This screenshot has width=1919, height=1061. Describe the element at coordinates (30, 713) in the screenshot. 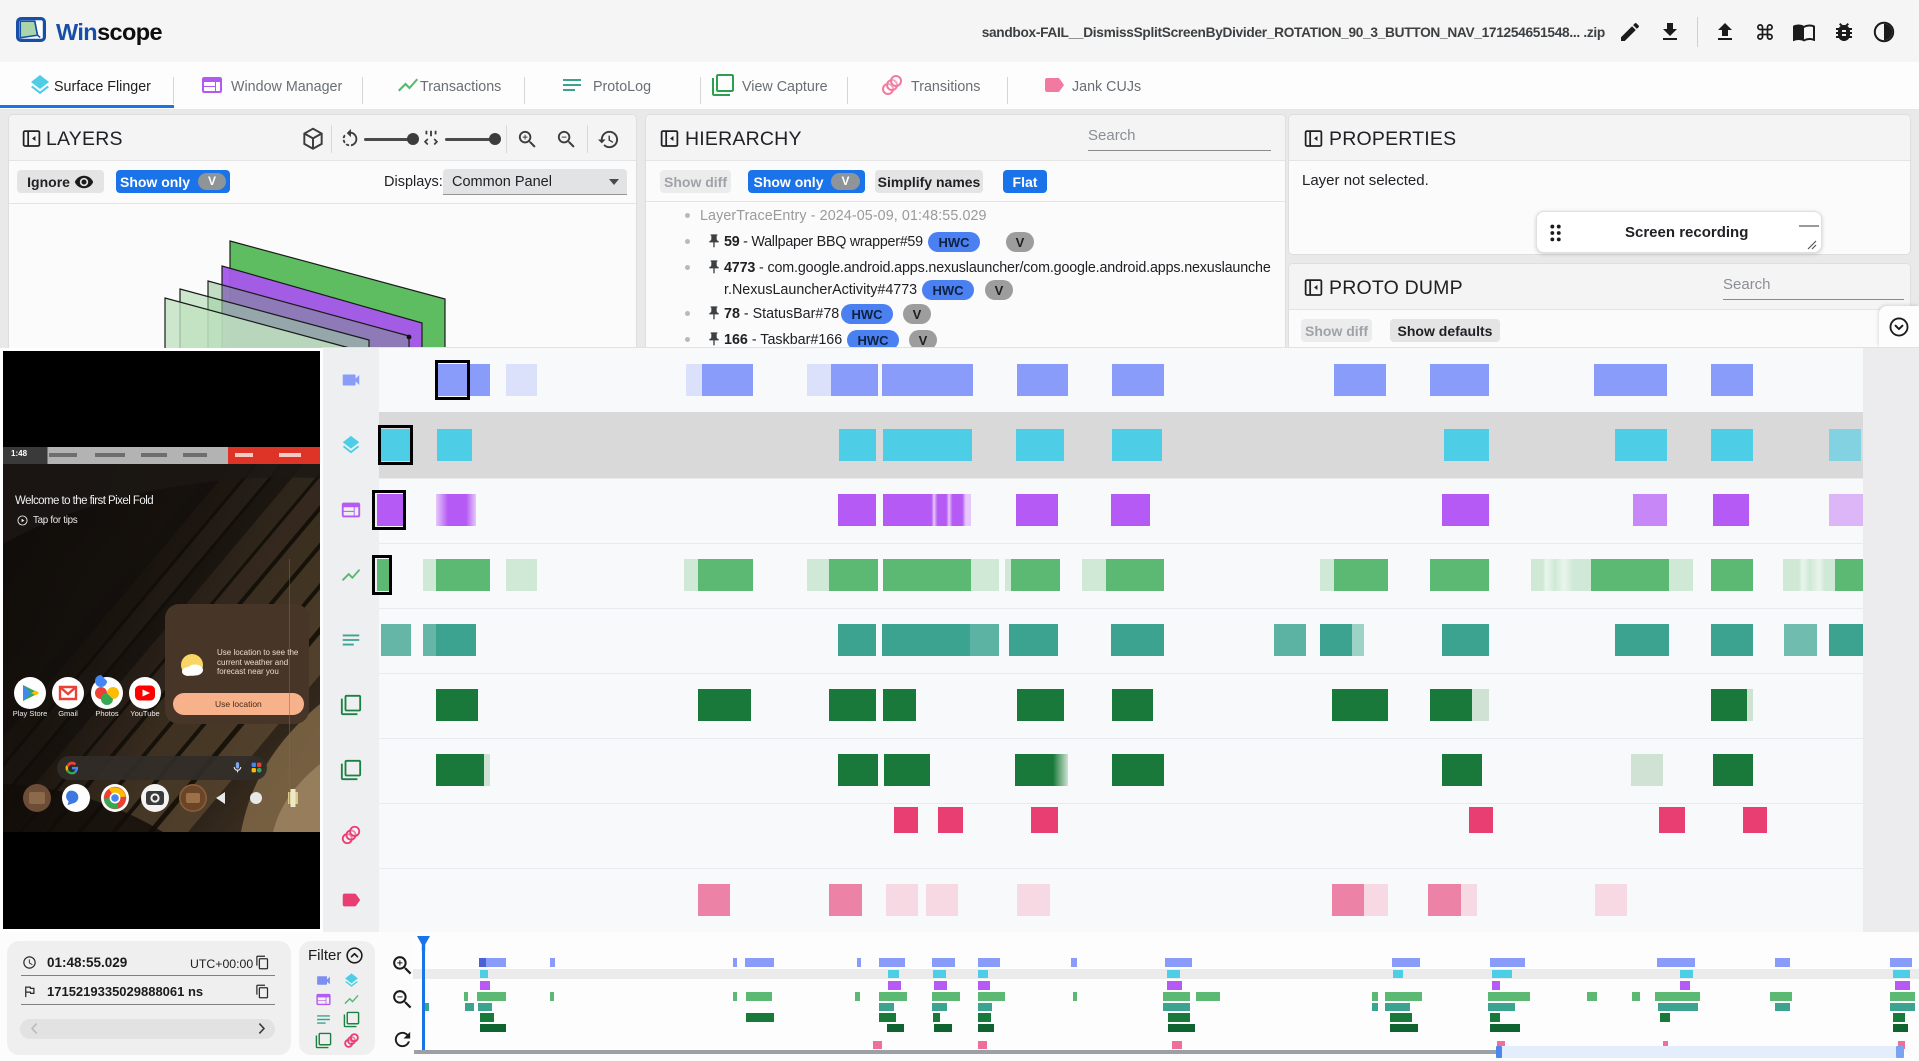

I see `svg-text: Play Store` at that location.